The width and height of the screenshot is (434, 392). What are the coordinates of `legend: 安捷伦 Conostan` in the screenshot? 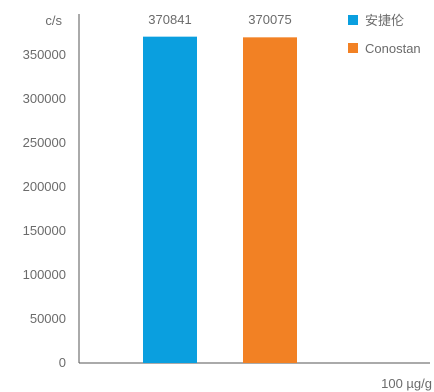 It's located at (384, 34).